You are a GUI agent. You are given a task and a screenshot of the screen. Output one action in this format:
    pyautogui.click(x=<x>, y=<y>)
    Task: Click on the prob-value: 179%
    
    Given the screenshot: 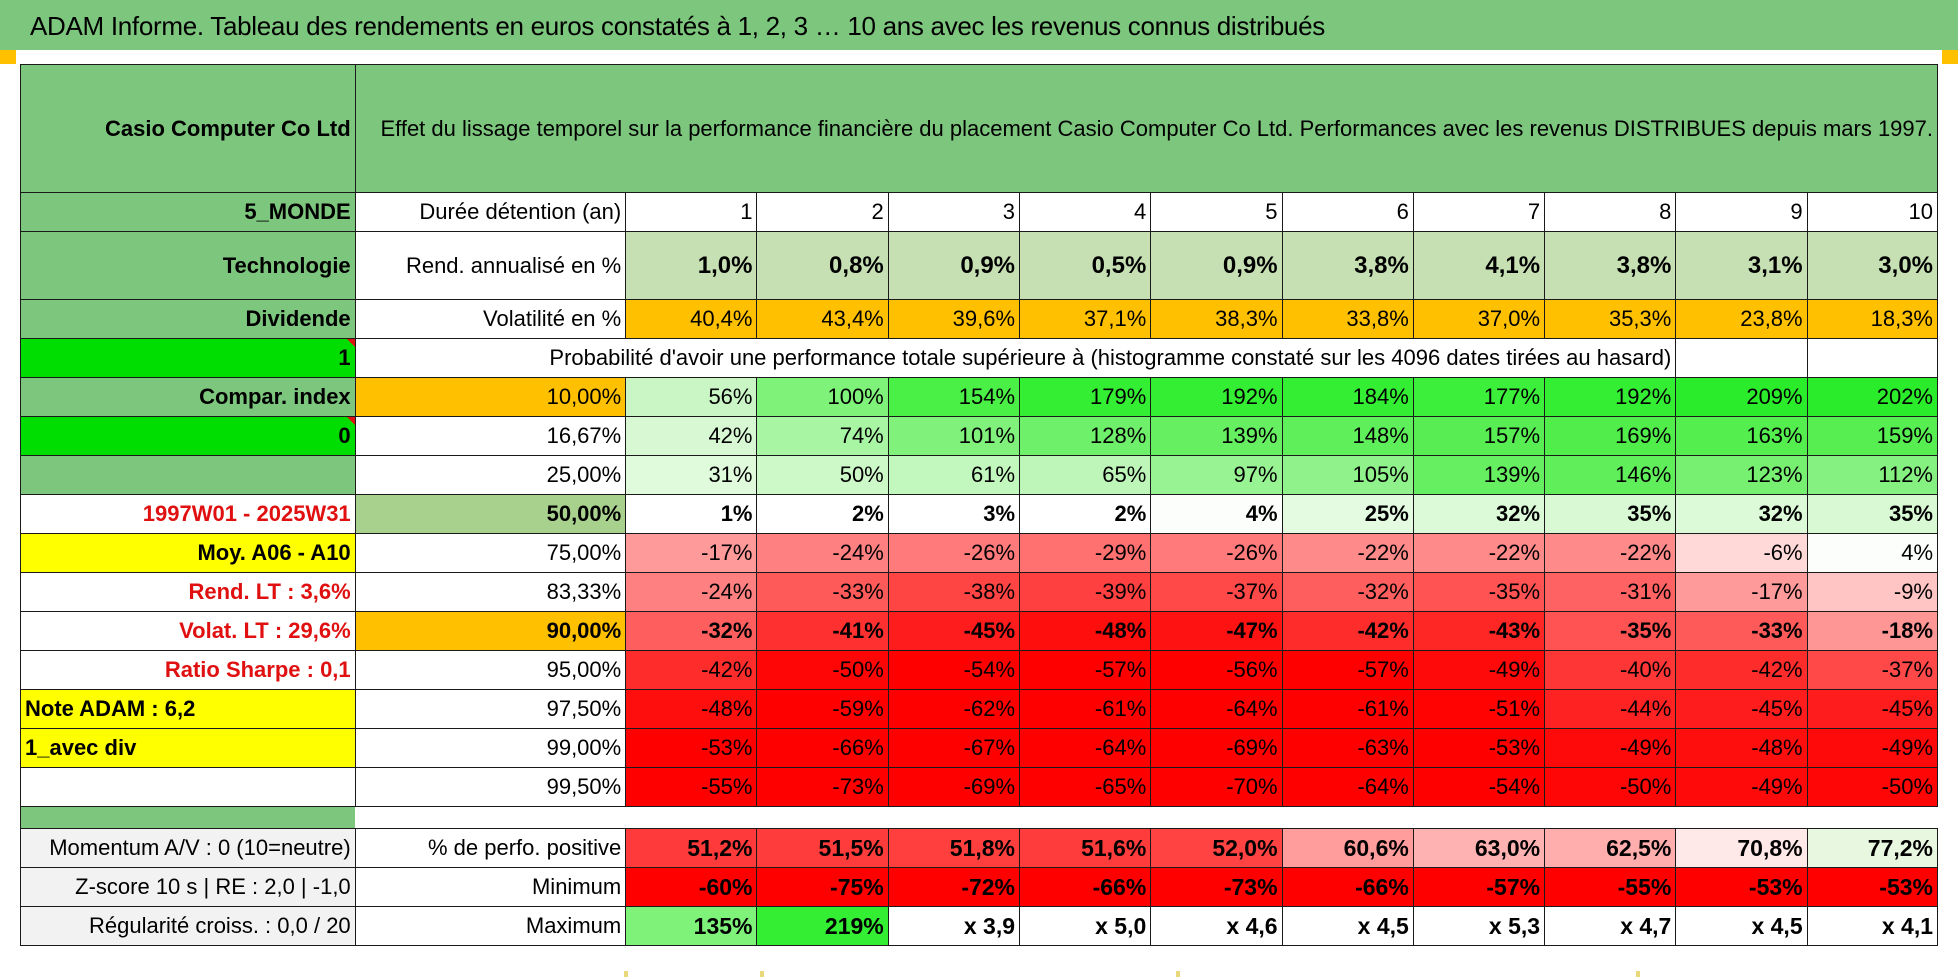 What is the action you would take?
    pyautogui.click(x=1085, y=397)
    